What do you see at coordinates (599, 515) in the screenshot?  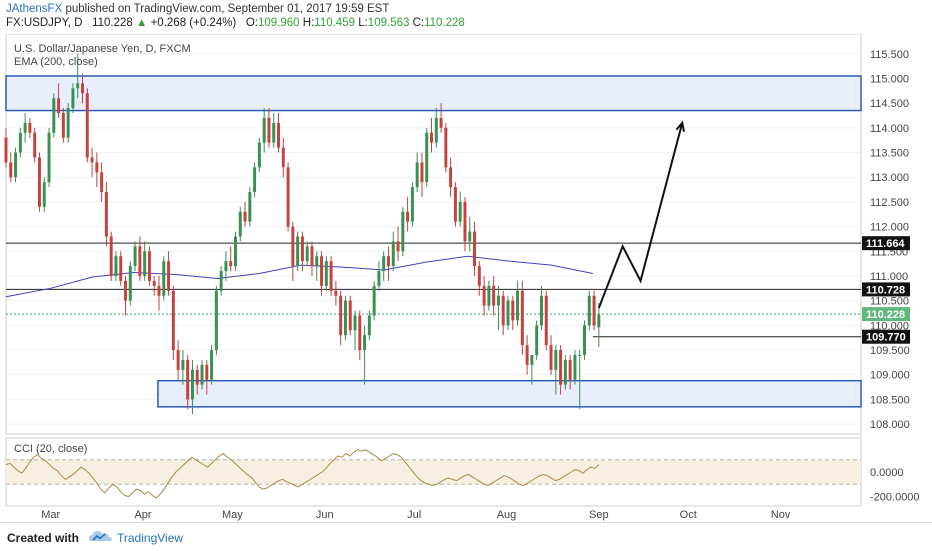 I see `time-label: Sep` at bounding box center [599, 515].